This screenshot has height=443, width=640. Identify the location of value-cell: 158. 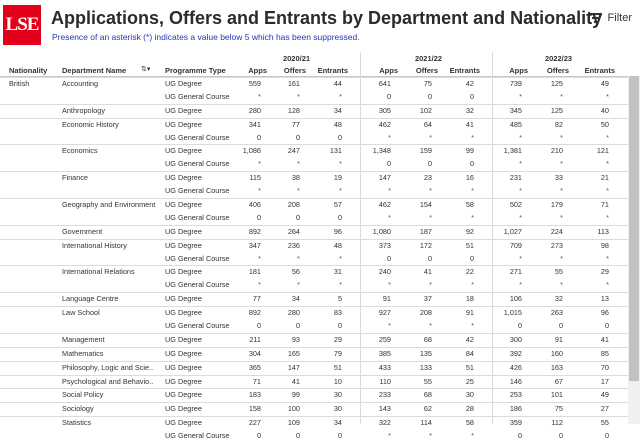
(254, 409).